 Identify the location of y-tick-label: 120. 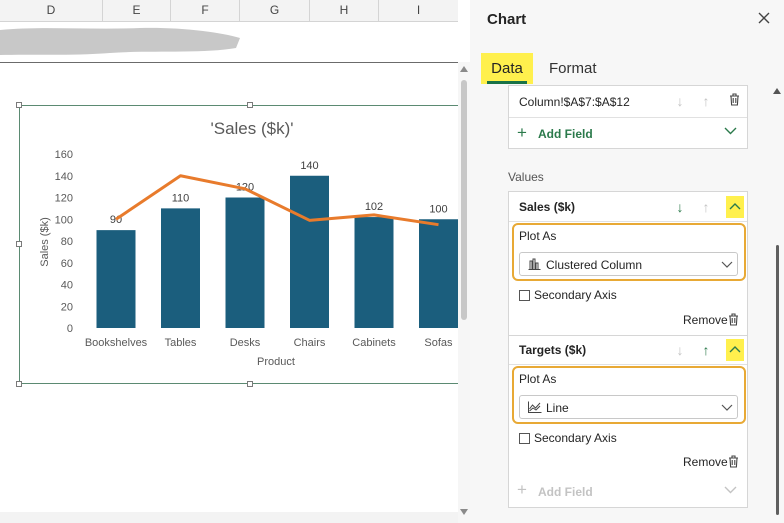
(64, 199).